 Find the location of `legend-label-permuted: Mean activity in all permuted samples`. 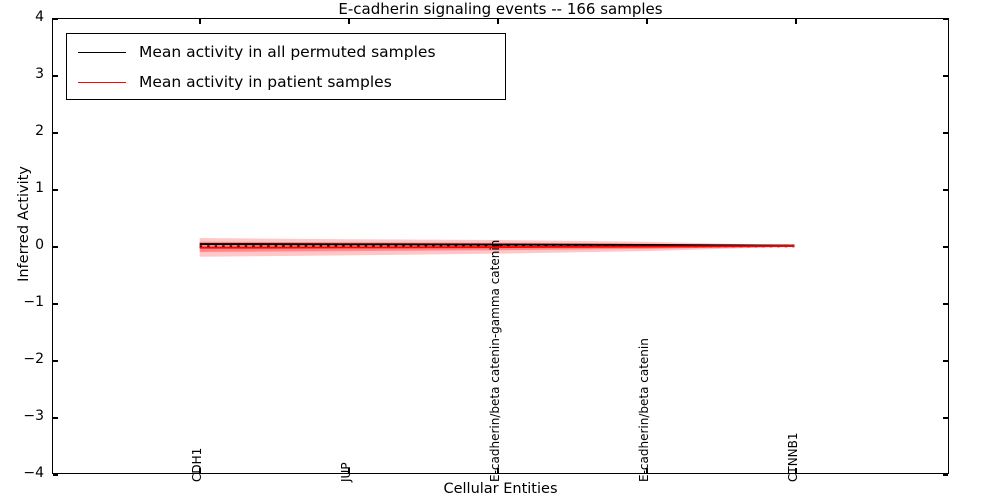

legend-label-permuted: Mean activity in all permuted samples is located at coordinates (287, 52).